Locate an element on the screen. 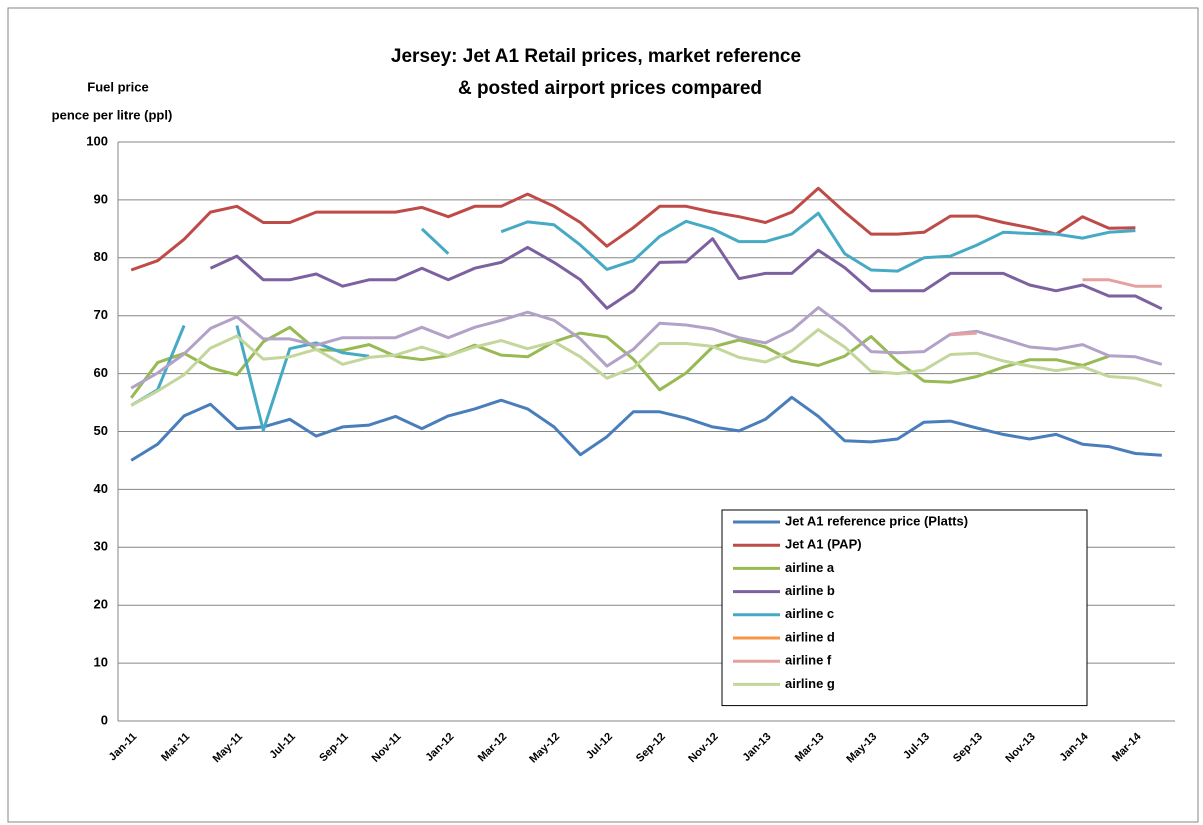 The height and width of the screenshot is (825, 1203). y-tick-label: 10 is located at coordinates (101, 662).